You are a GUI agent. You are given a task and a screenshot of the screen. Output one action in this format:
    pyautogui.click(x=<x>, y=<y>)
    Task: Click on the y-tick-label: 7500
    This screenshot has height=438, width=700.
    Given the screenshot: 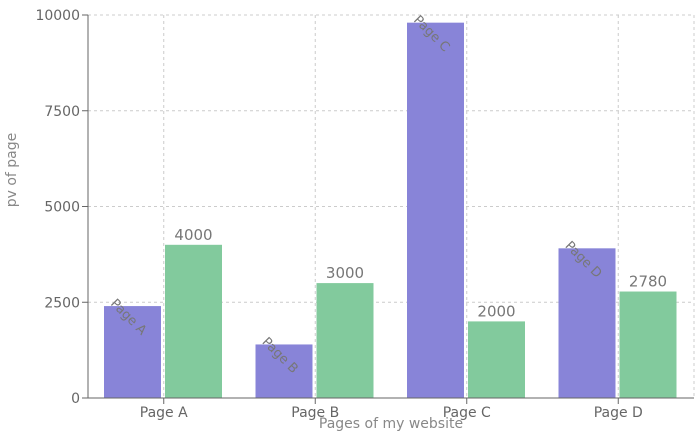 What is the action you would take?
    pyautogui.click(x=62, y=112)
    